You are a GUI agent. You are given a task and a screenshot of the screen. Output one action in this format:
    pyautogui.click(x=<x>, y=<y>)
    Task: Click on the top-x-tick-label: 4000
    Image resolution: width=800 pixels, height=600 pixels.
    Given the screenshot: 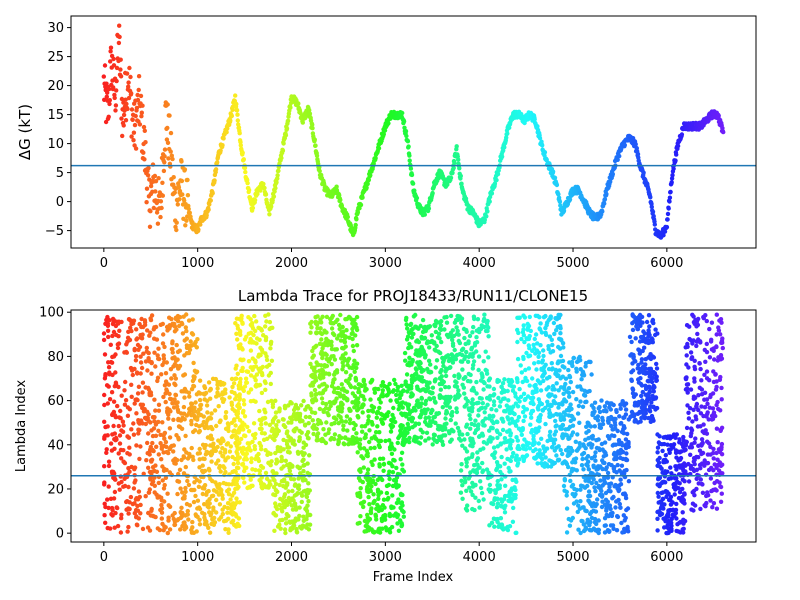 What is the action you would take?
    pyautogui.click(x=479, y=263)
    